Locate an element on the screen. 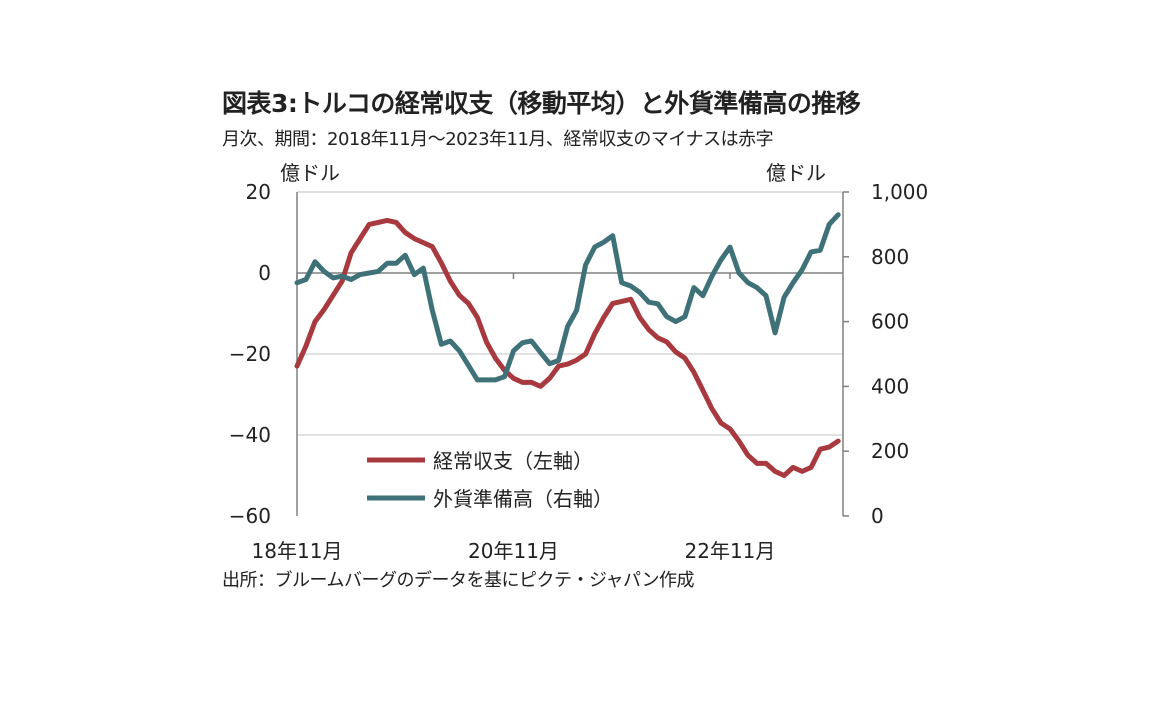  y-right-tick-label: 800 is located at coordinates (890, 257).